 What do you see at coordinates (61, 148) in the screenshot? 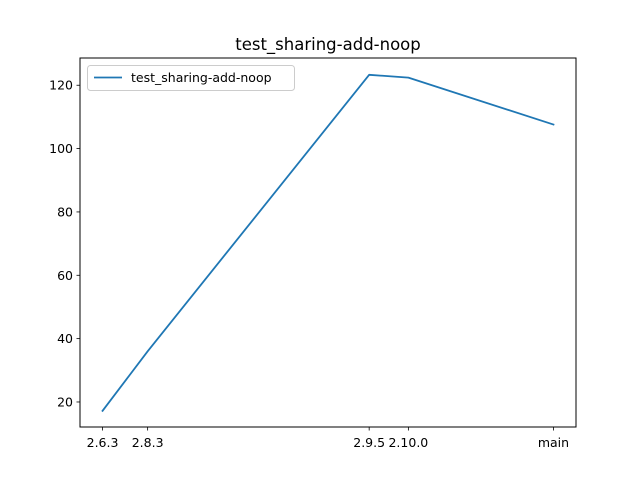
I see `y-tick-label: 100` at bounding box center [61, 148].